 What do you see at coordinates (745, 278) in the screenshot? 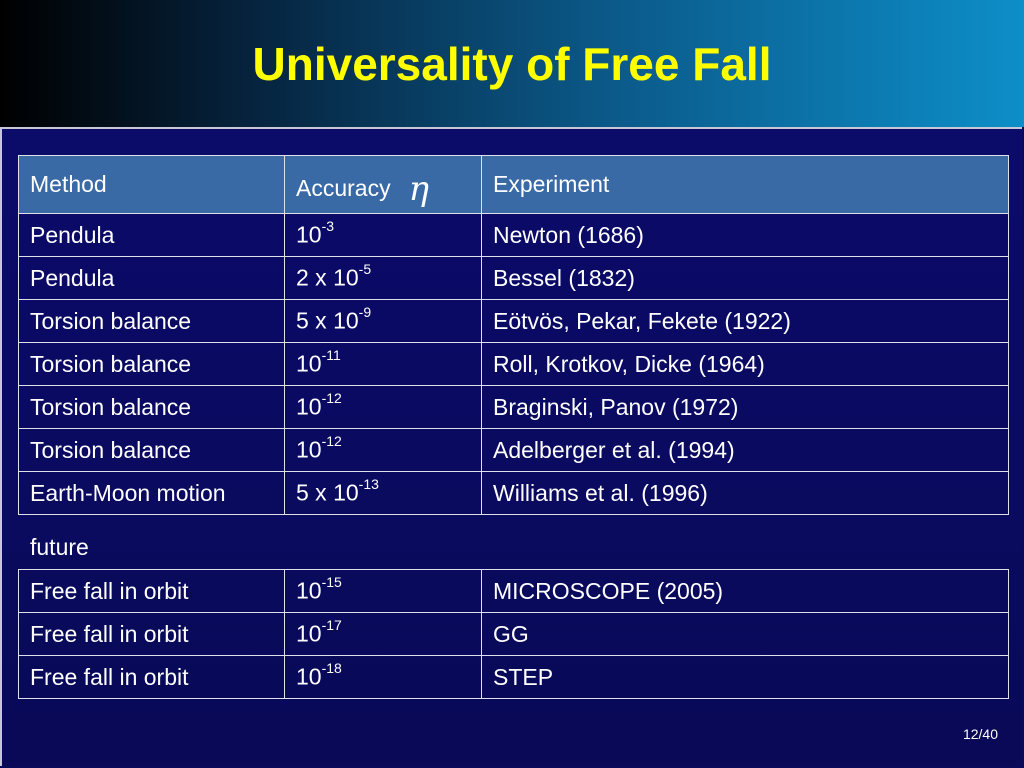
I see `cell-experiment: Bessel (1832)` at bounding box center [745, 278].